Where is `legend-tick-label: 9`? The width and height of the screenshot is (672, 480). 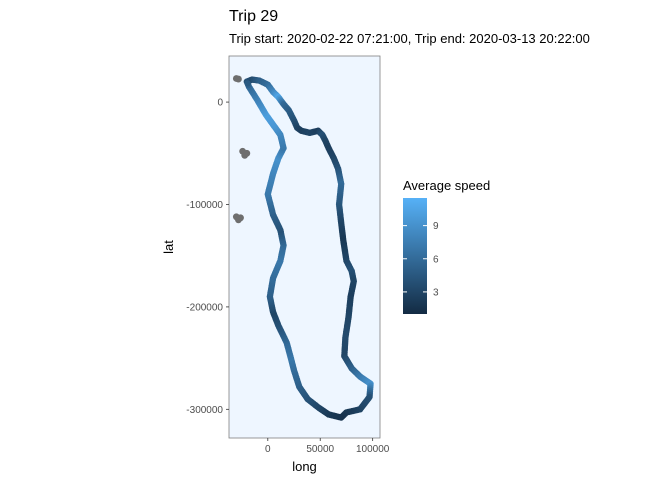
legend-tick-label: 9 is located at coordinates (436, 226).